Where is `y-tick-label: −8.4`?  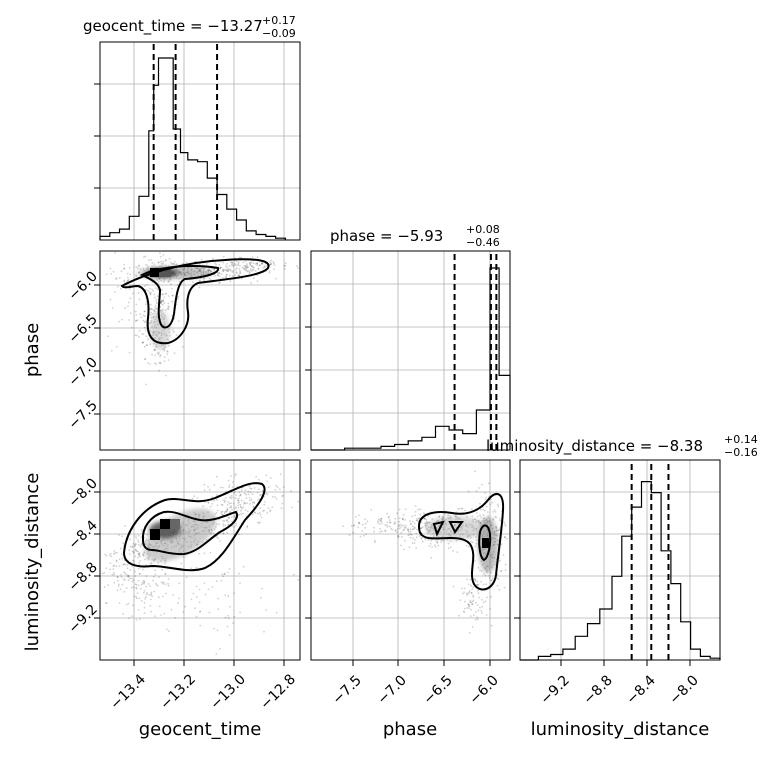
y-tick-label: −8.4 is located at coordinates (82, 534).